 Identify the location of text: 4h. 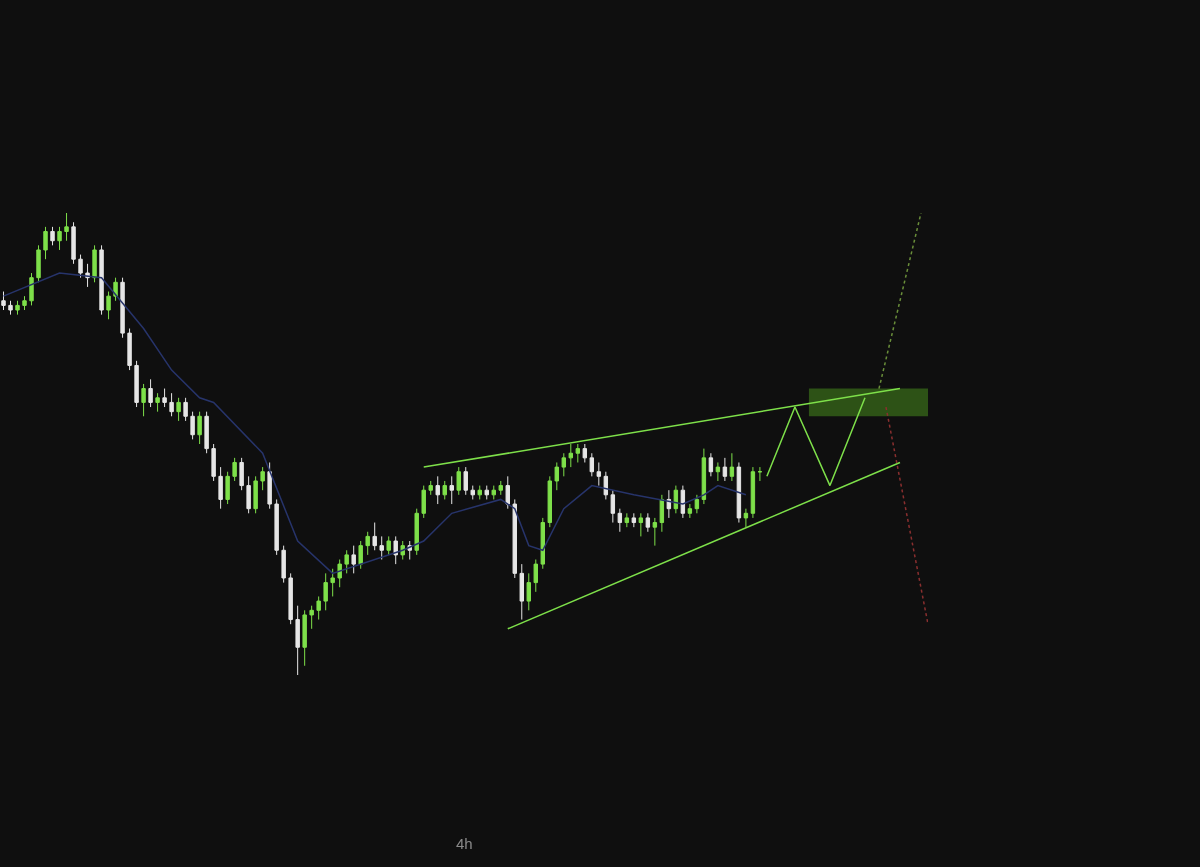
(464, 843).